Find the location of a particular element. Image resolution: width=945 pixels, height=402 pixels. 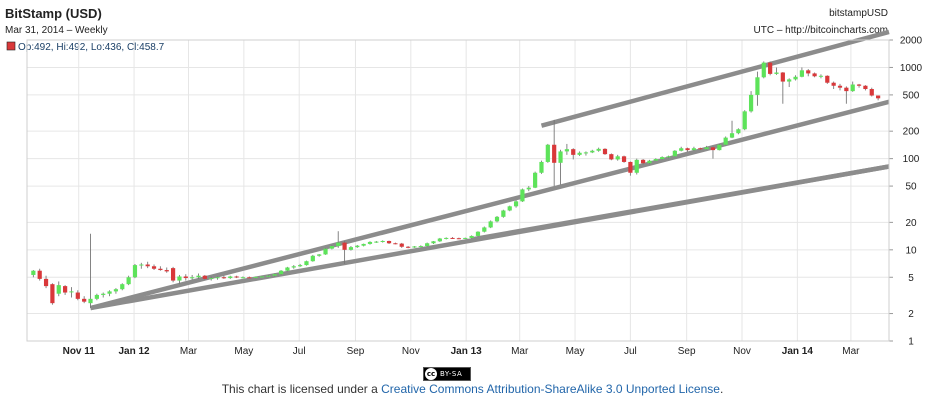

cc-license-badge: cc BY-SA is located at coordinates (447, 374).